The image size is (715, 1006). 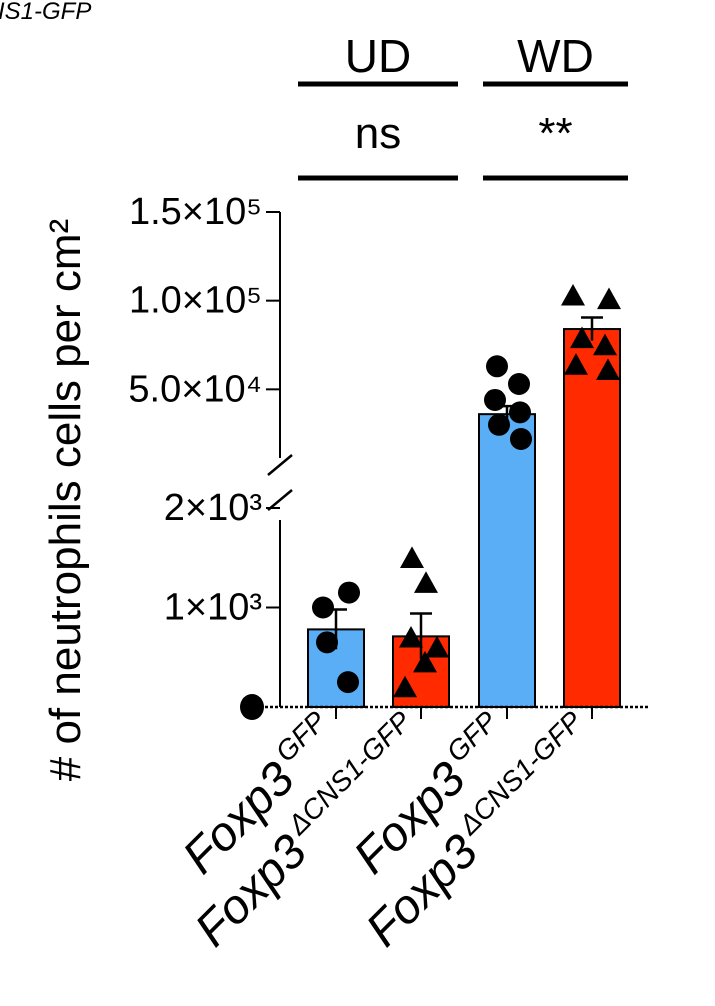 What do you see at coordinates (555, 56) in the screenshot?
I see `group-label: WD` at bounding box center [555, 56].